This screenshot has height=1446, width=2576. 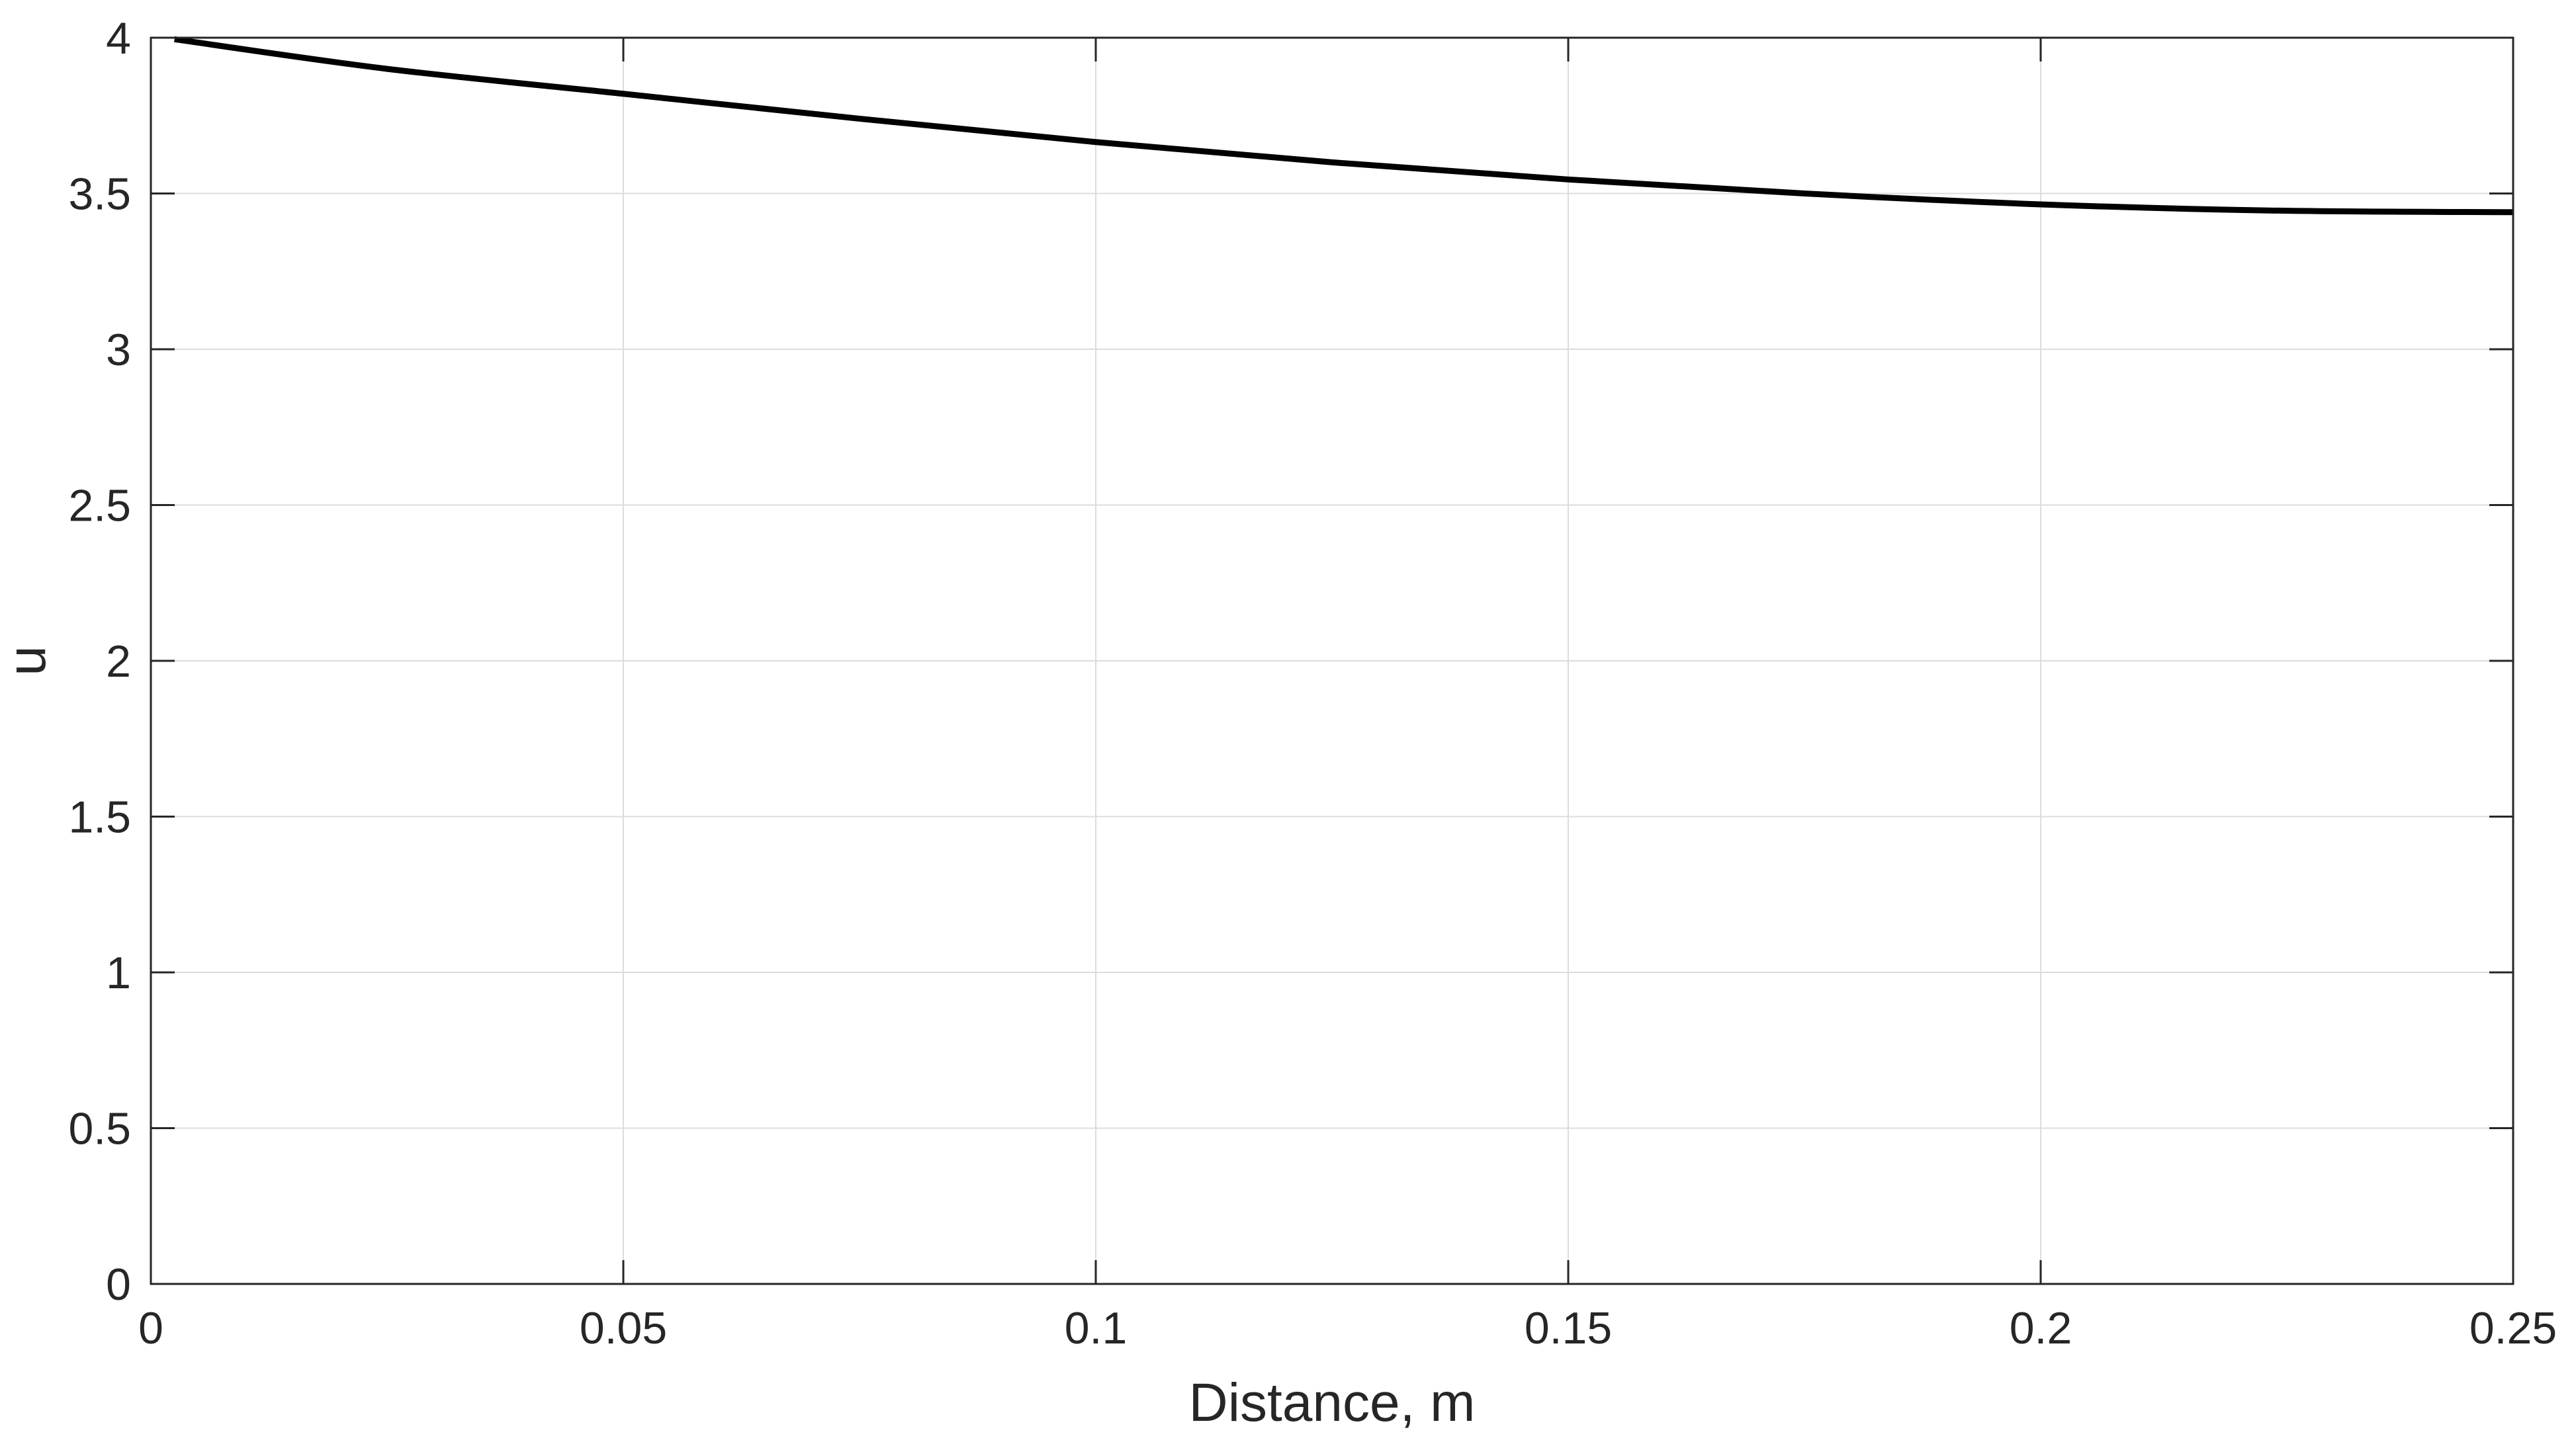 I want to click on x-tick-label: 0.2, so click(x=2041, y=1328).